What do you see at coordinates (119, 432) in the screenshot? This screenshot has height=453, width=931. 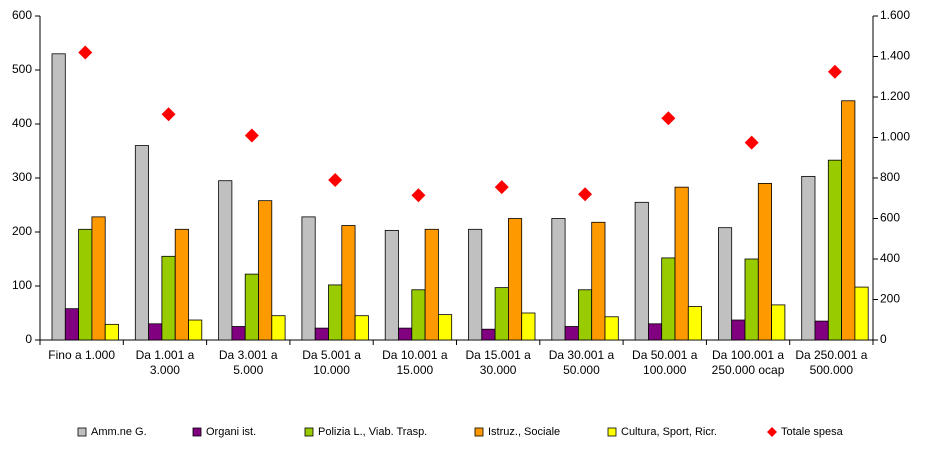 I see `legend-label: Amm.ne G.` at bounding box center [119, 432].